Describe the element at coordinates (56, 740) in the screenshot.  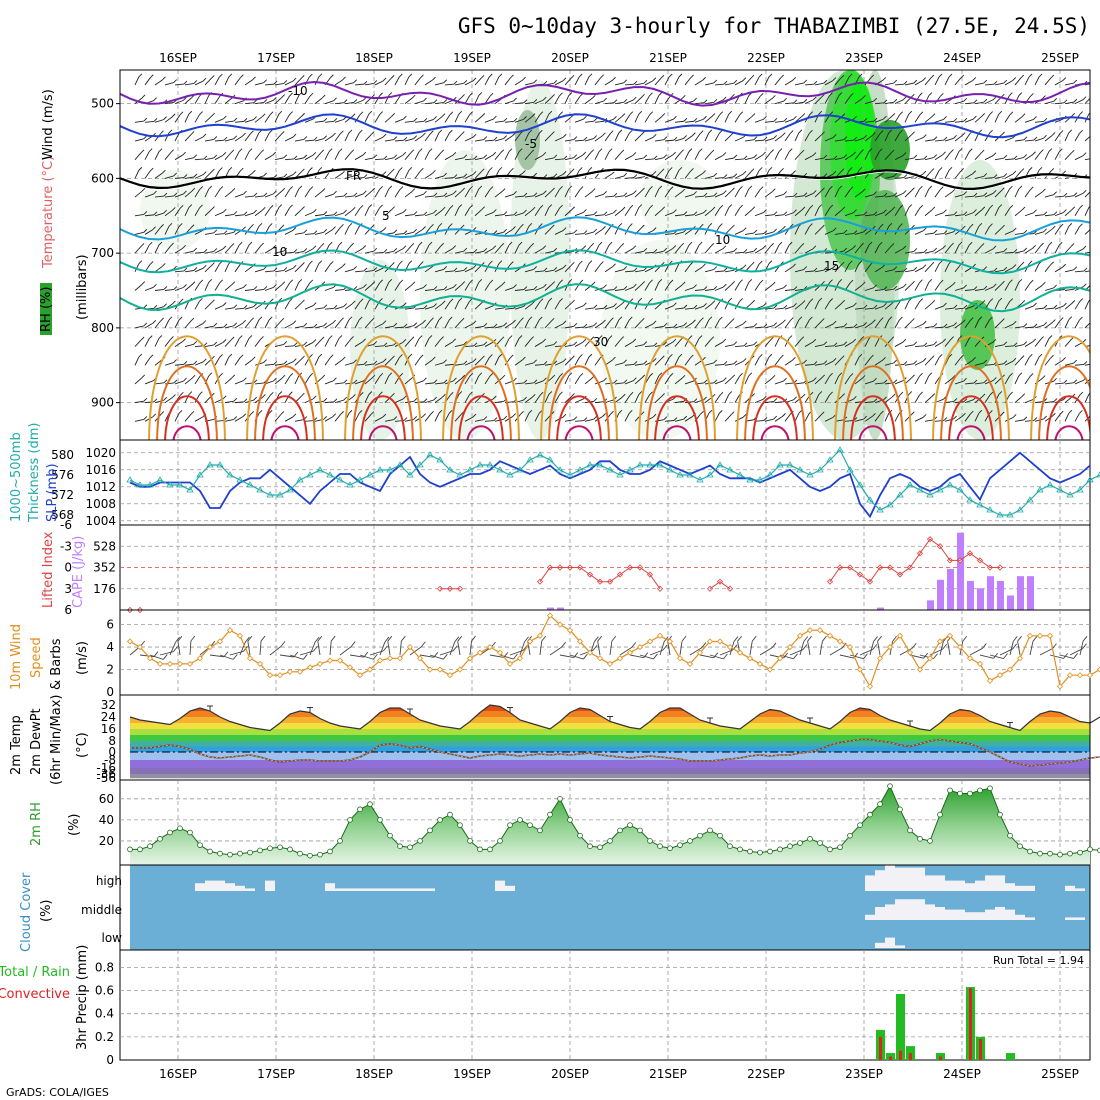
I see `temp2m-label-3: (6hr Min/Max)` at that location.